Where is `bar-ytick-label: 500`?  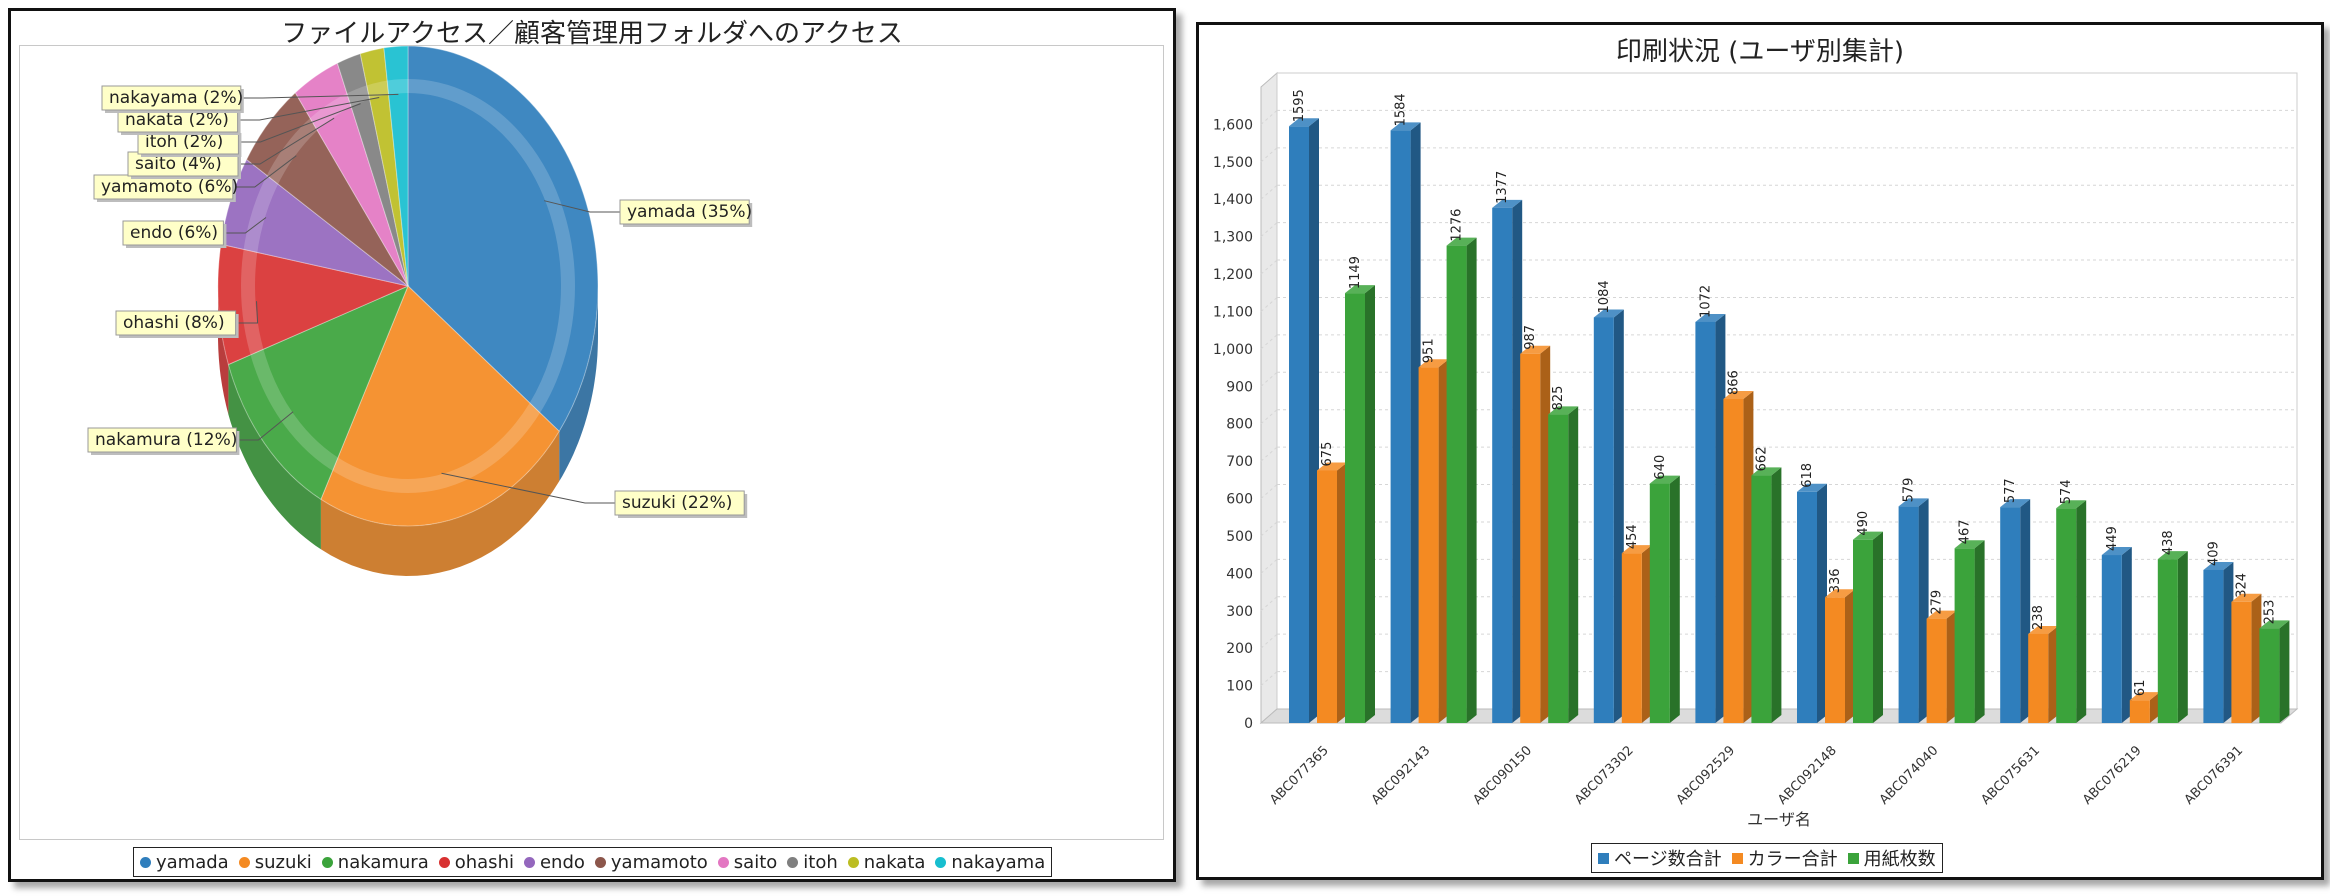 bar-ytick-label: 500 is located at coordinates (1239, 537).